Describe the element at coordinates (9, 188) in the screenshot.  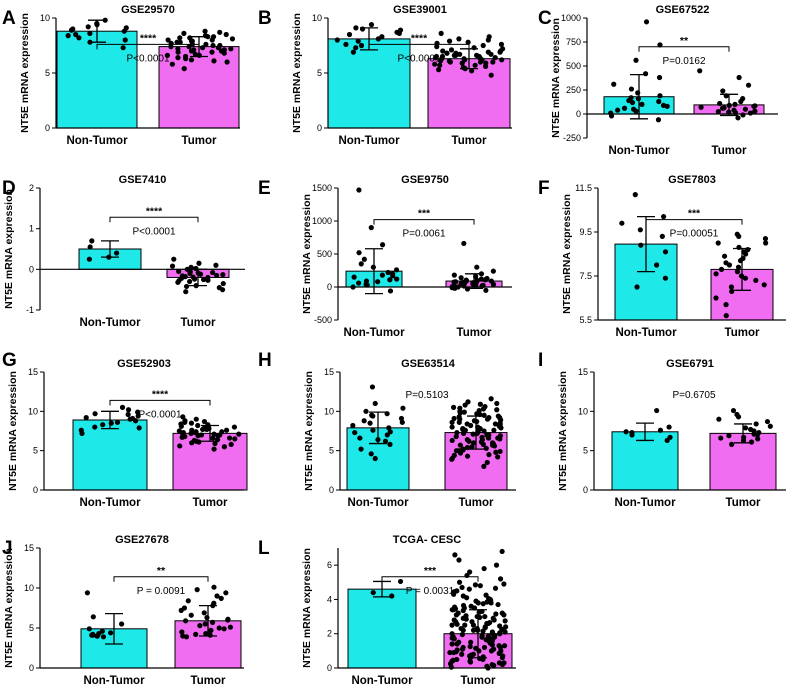
I see `panel-letter: D` at that location.